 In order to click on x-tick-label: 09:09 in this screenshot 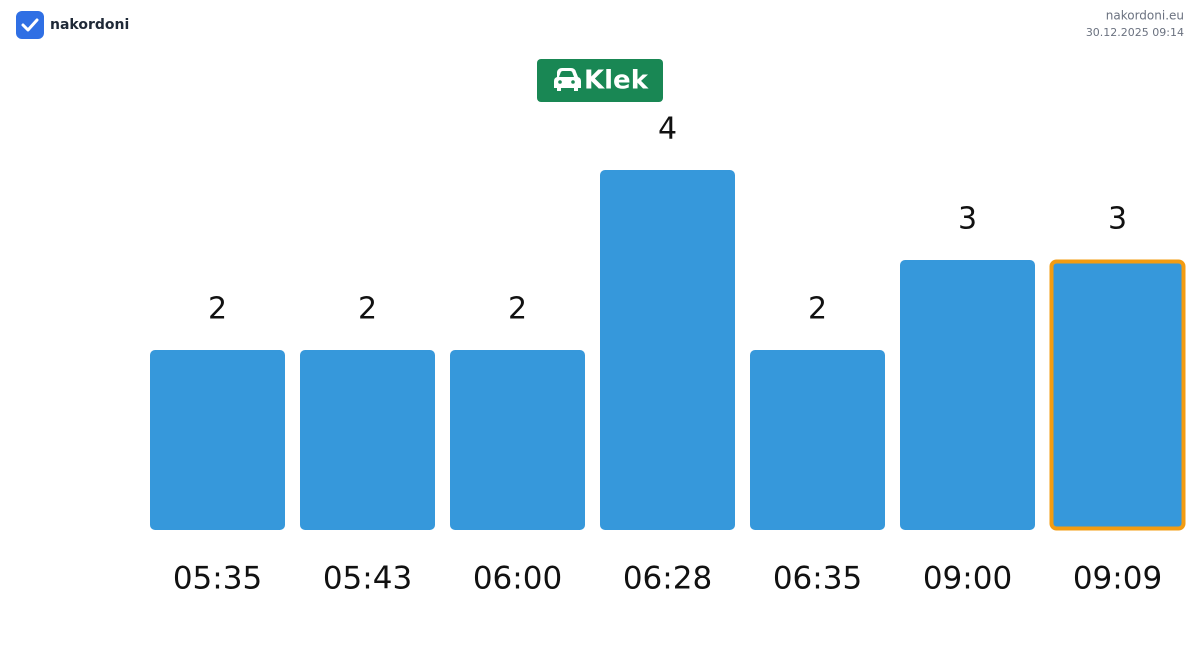, I will do `click(1117, 579)`.